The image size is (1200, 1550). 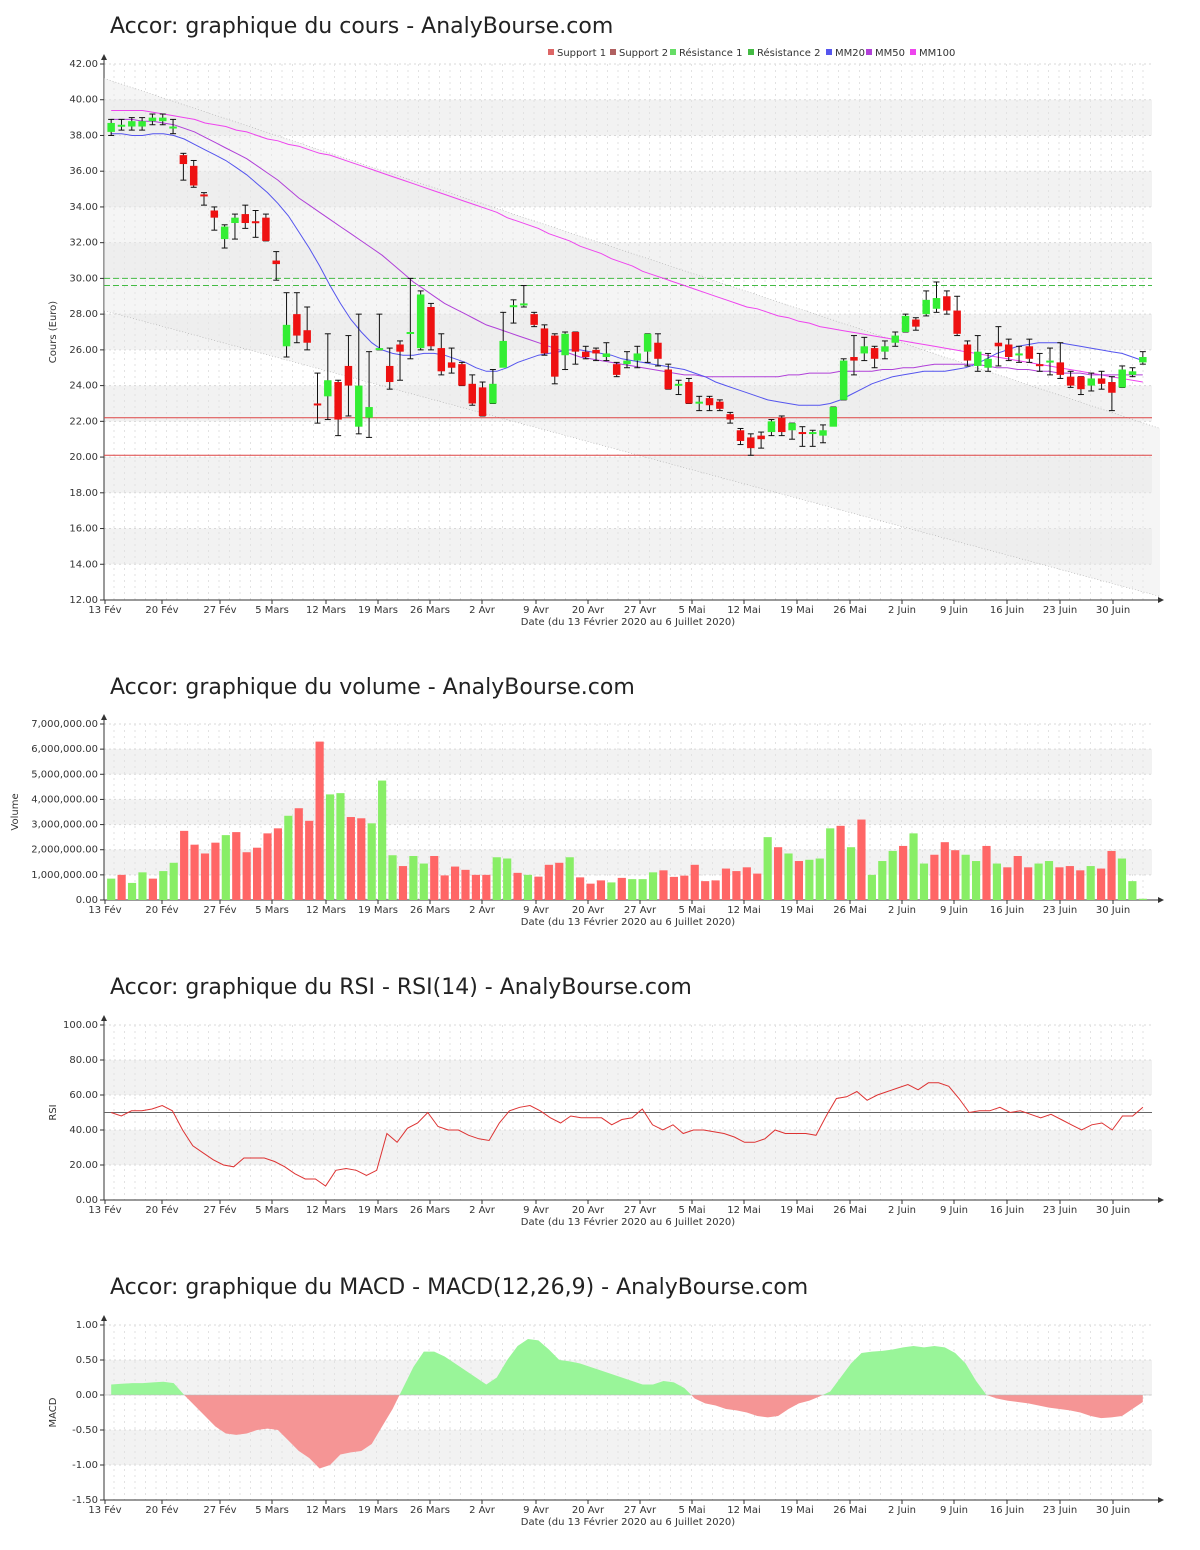 What do you see at coordinates (83, 600) in the screenshot?
I see `y-tick-label: 12.00` at bounding box center [83, 600].